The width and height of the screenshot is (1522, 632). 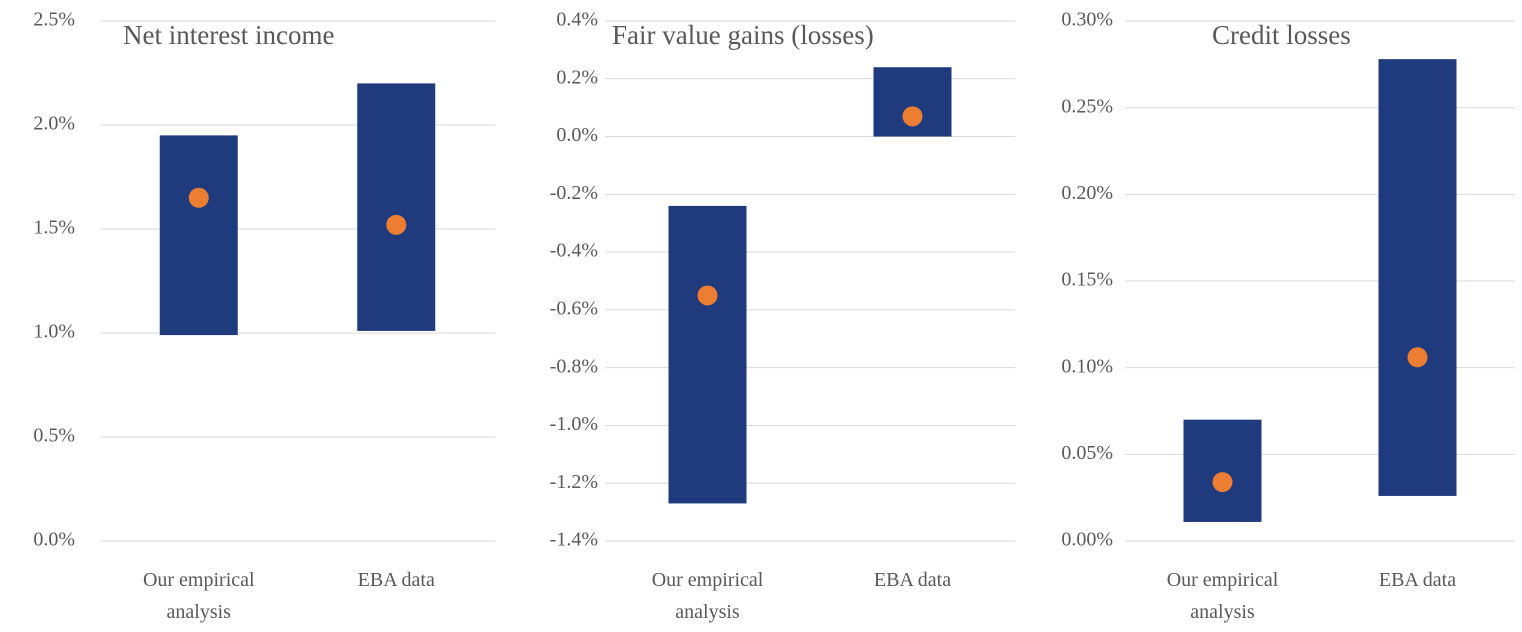 I want to click on y-tick-label: 0.05%, so click(x=1087, y=453).